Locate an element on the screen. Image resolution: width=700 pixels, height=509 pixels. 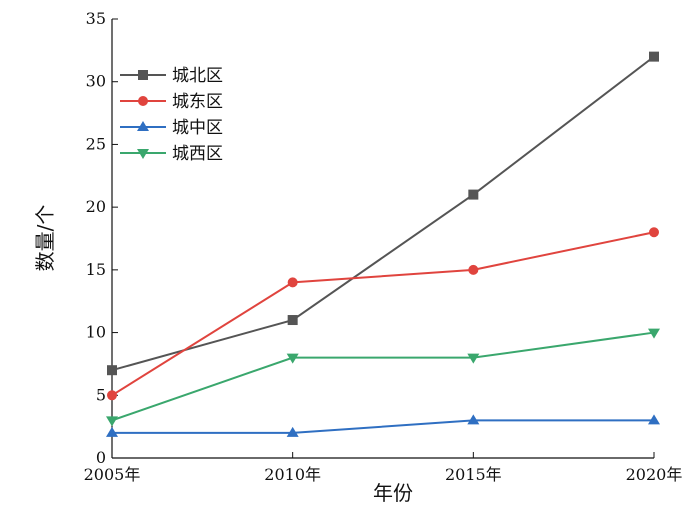
y-tick-label: 30 is located at coordinates (96, 81).